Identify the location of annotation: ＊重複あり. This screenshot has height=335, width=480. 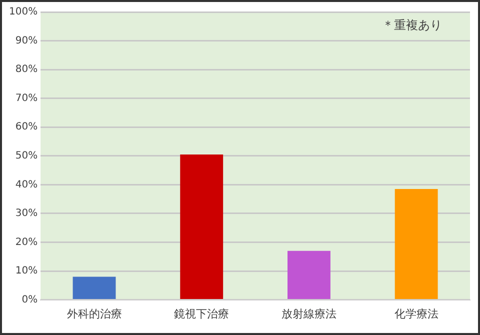
(412, 25).